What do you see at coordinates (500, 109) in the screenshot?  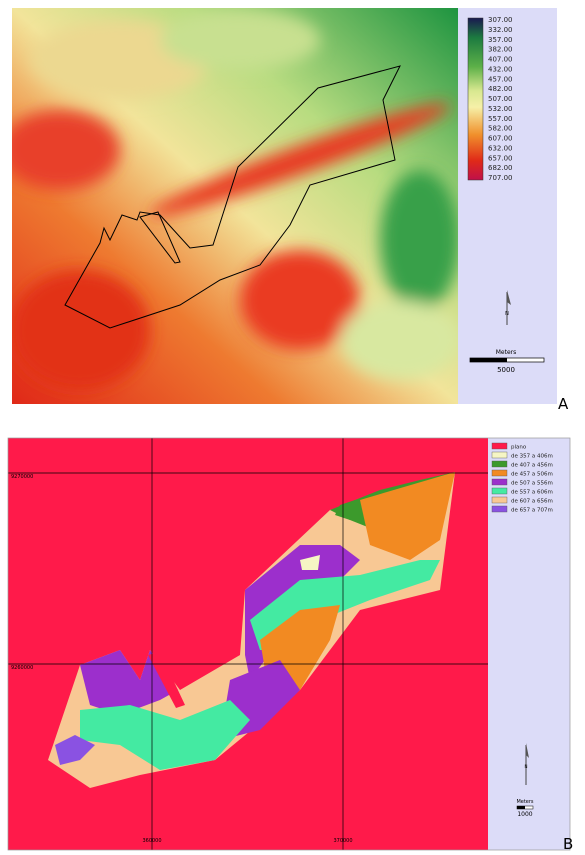 I see `legend-label: 532.00` at bounding box center [500, 109].